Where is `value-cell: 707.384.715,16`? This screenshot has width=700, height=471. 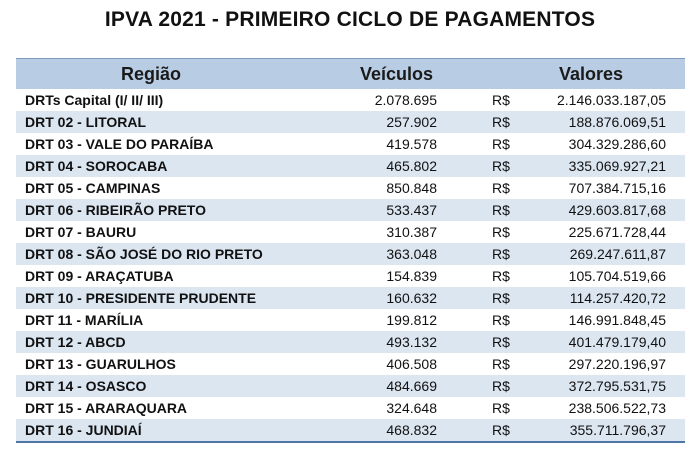
value-cell: 707.384.715,16 is located at coordinates (617, 188).